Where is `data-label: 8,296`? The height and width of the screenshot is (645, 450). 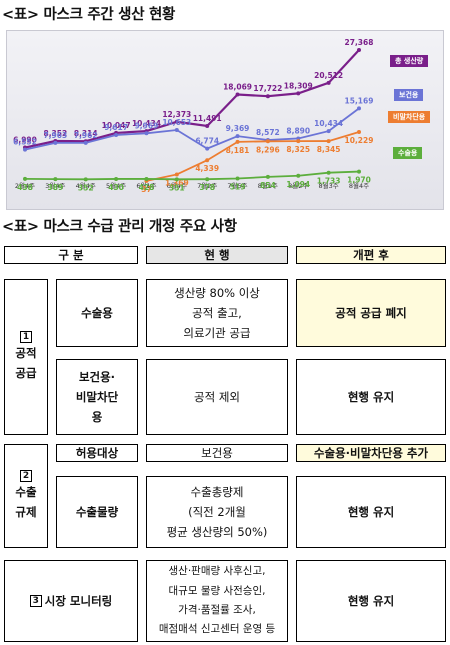
data-label: 8,296 is located at coordinates (268, 149).